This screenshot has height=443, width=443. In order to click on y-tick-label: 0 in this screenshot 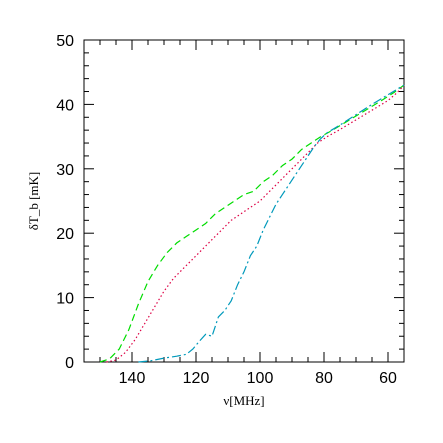, I will do `click(69, 363)`.